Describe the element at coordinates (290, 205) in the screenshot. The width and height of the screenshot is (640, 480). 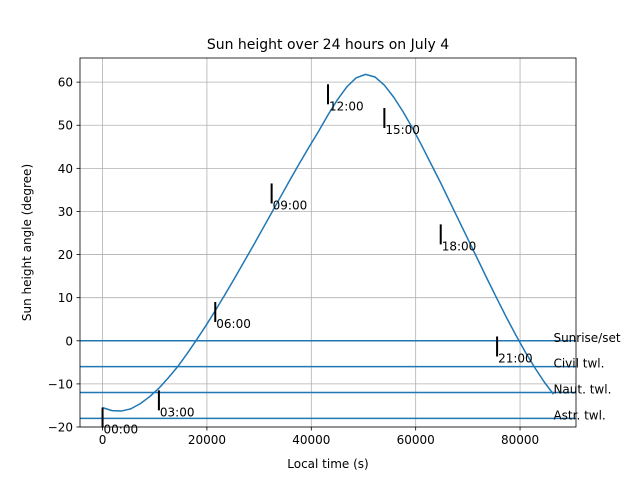
I see `time-marker-label: 09:00` at that location.